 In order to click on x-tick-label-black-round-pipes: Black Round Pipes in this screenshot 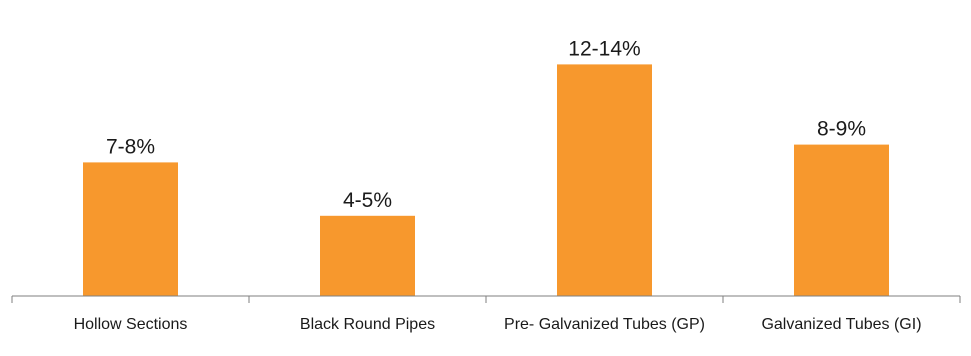, I will do `click(367, 324)`.